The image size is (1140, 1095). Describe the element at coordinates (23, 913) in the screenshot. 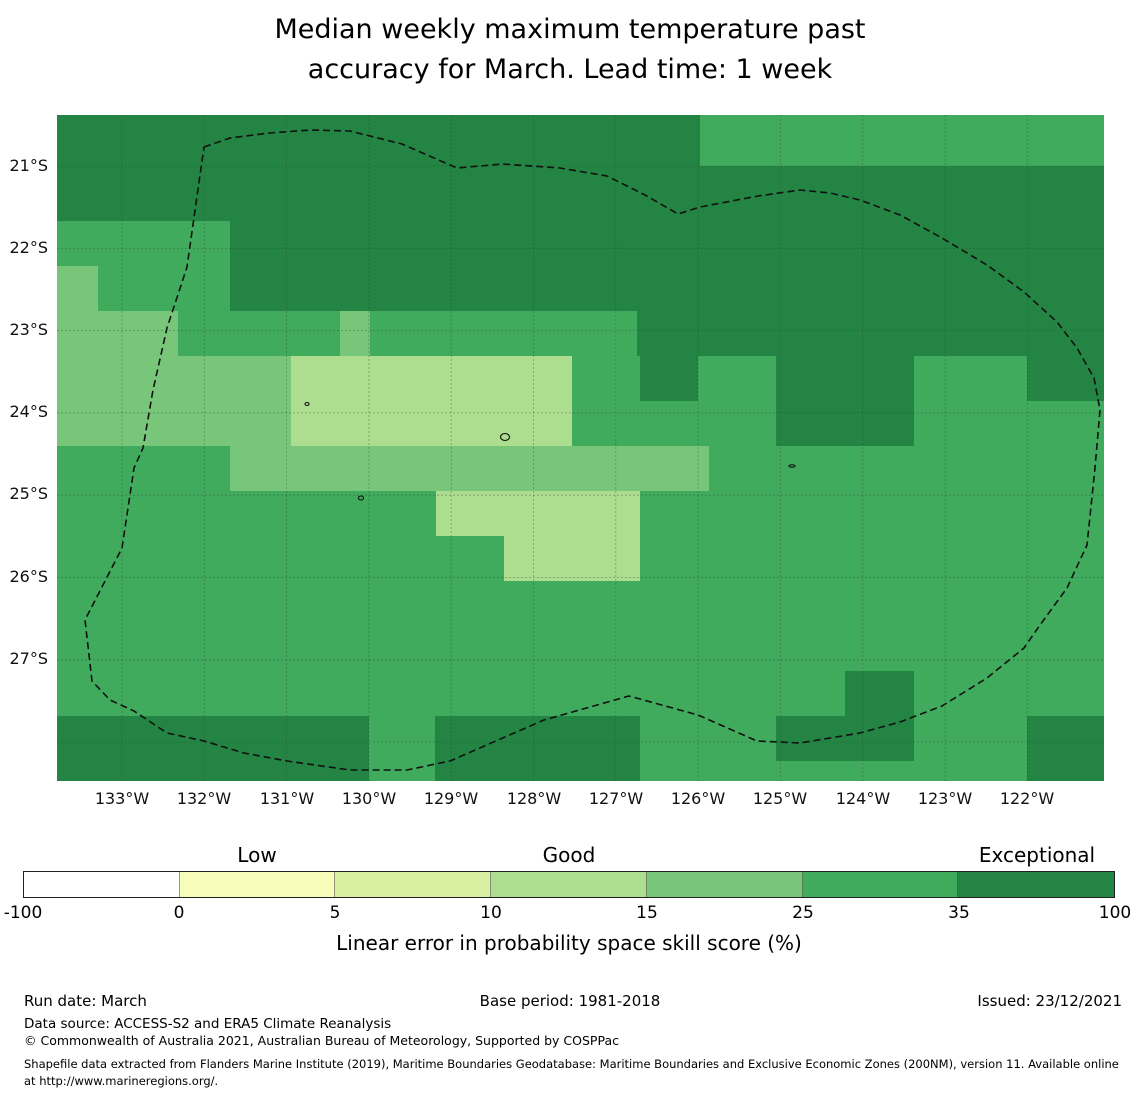

I see `colorbar-tick-label: -100` at that location.